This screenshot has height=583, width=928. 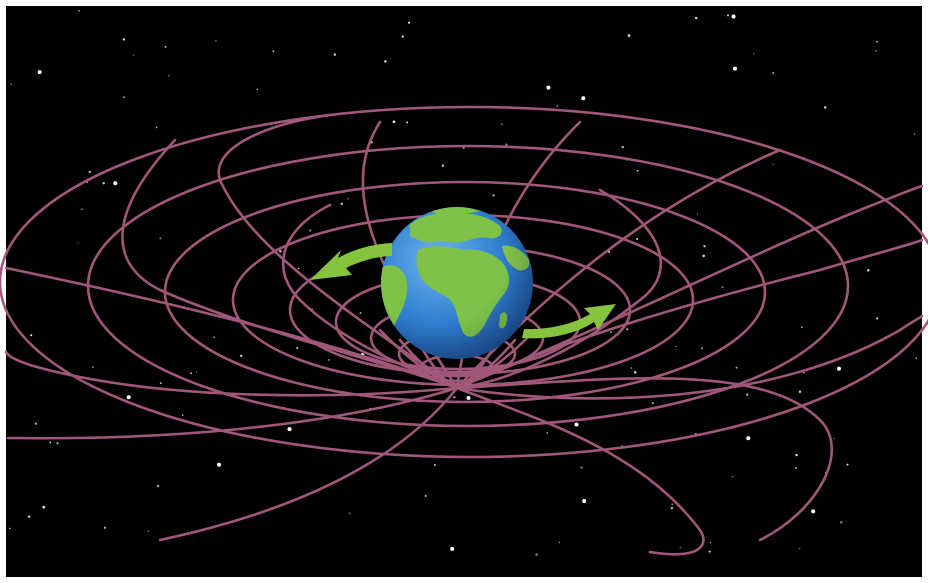 What do you see at coordinates (457, 283) in the screenshot?
I see `earth-globe-icon` at bounding box center [457, 283].